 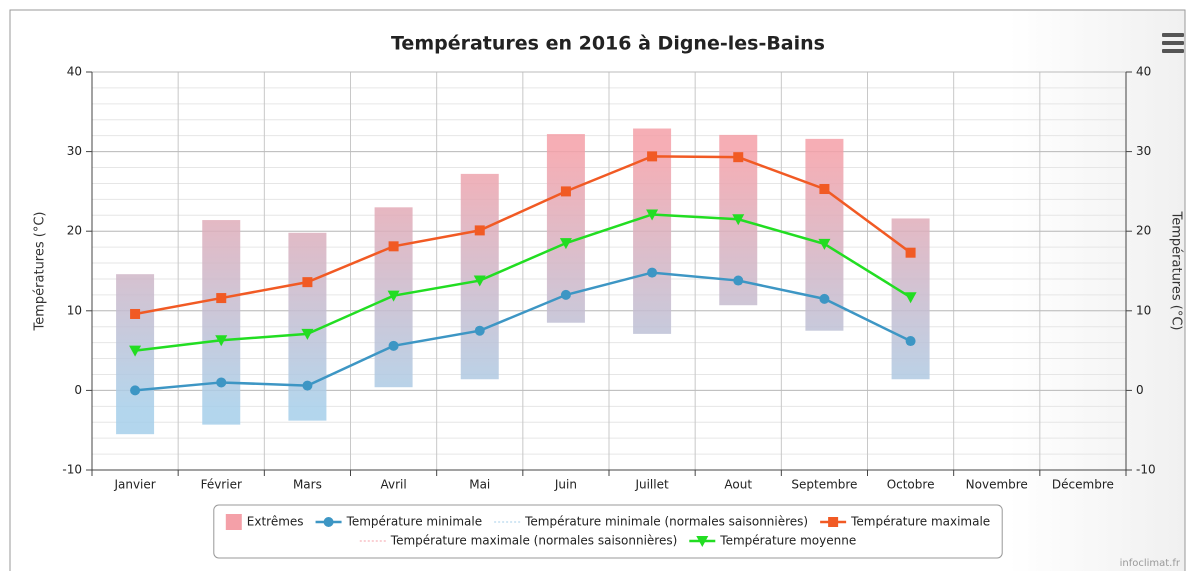 What do you see at coordinates (1143, 151) in the screenshot?
I see `y2-tick-label: 30` at bounding box center [1143, 151].